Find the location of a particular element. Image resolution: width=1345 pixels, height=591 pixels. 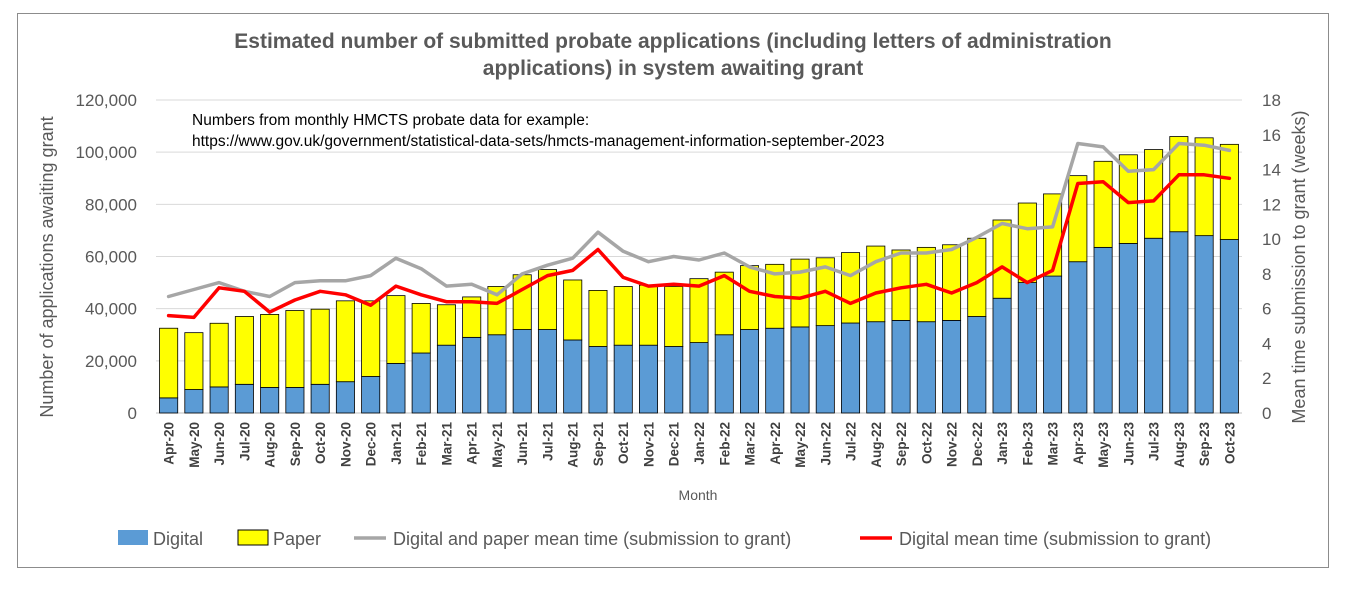

y2-tick-label: 6 is located at coordinates (1266, 309).